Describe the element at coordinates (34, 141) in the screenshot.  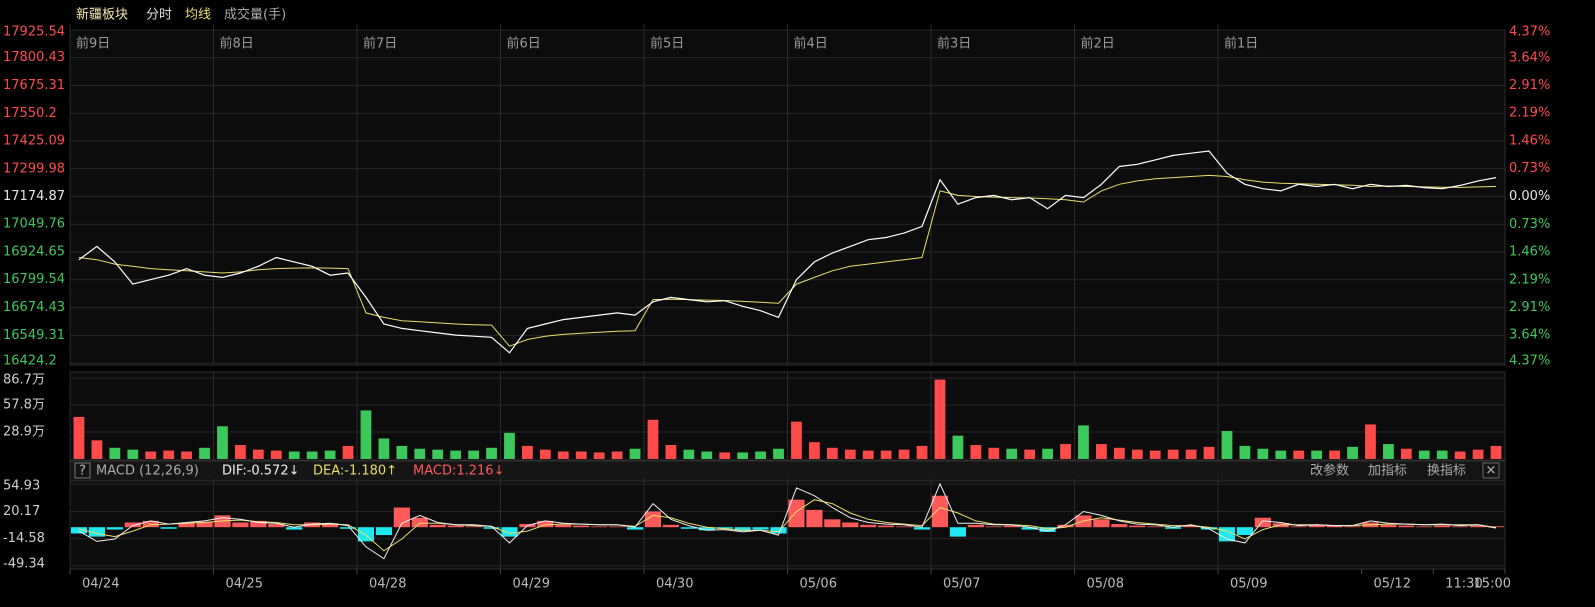
I see `y-tick-label: 17425.09` at that location.